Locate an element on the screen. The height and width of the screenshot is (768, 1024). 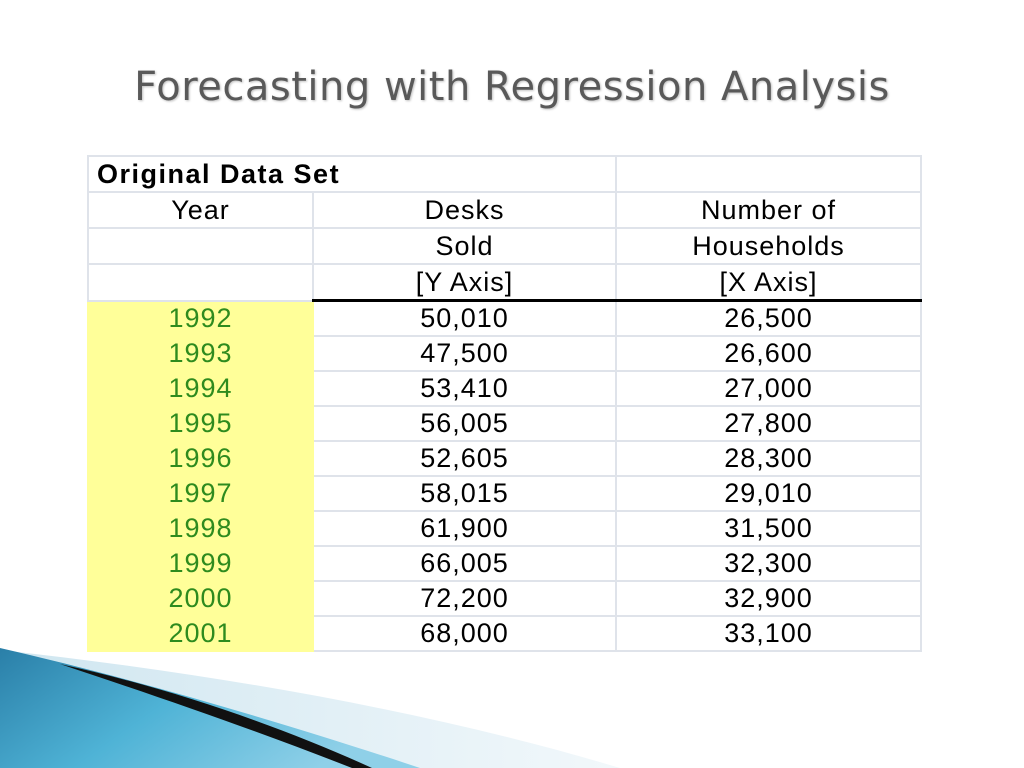
desks-cell: 68,000 is located at coordinates (464, 633).